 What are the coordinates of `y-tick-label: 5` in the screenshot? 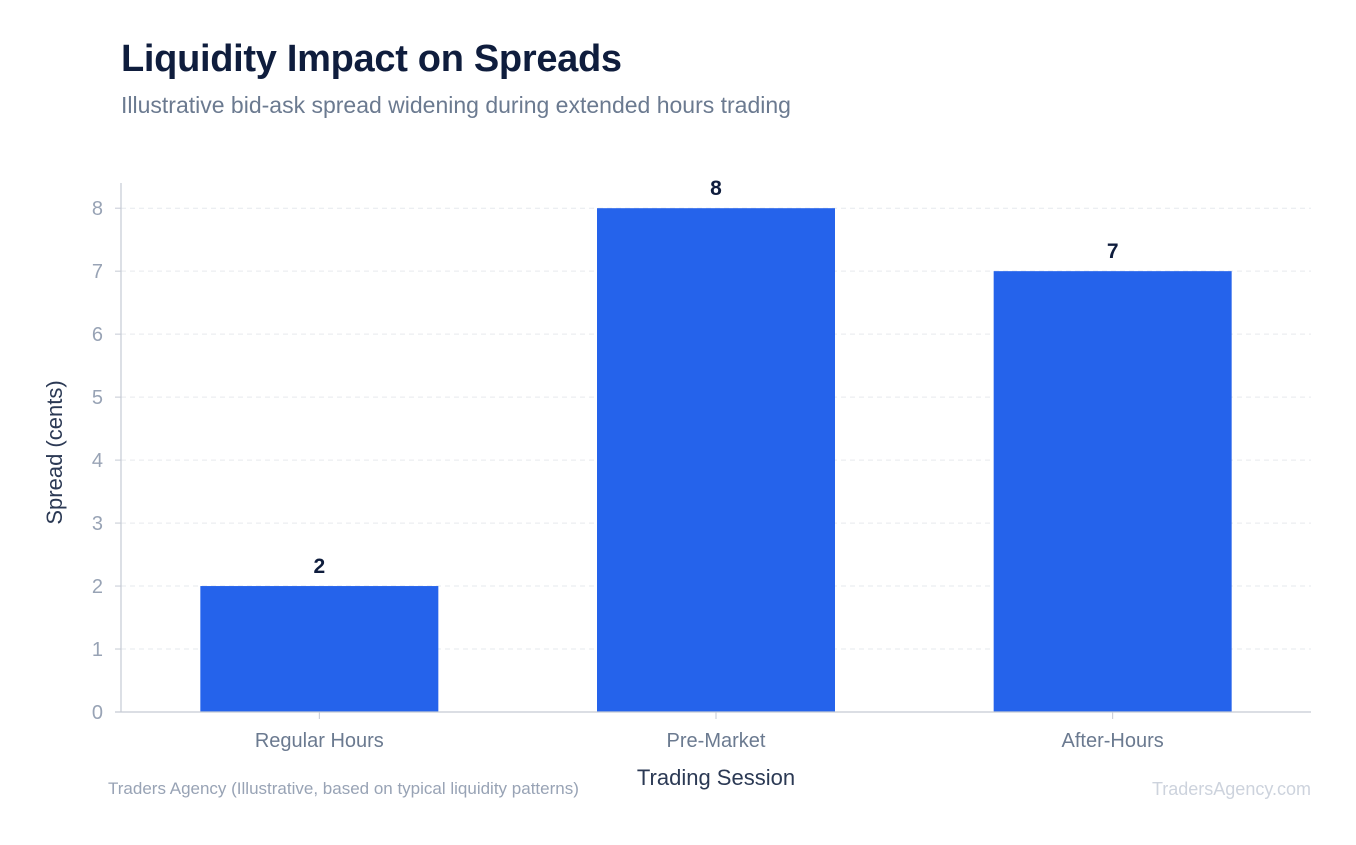 It's located at (97, 398).